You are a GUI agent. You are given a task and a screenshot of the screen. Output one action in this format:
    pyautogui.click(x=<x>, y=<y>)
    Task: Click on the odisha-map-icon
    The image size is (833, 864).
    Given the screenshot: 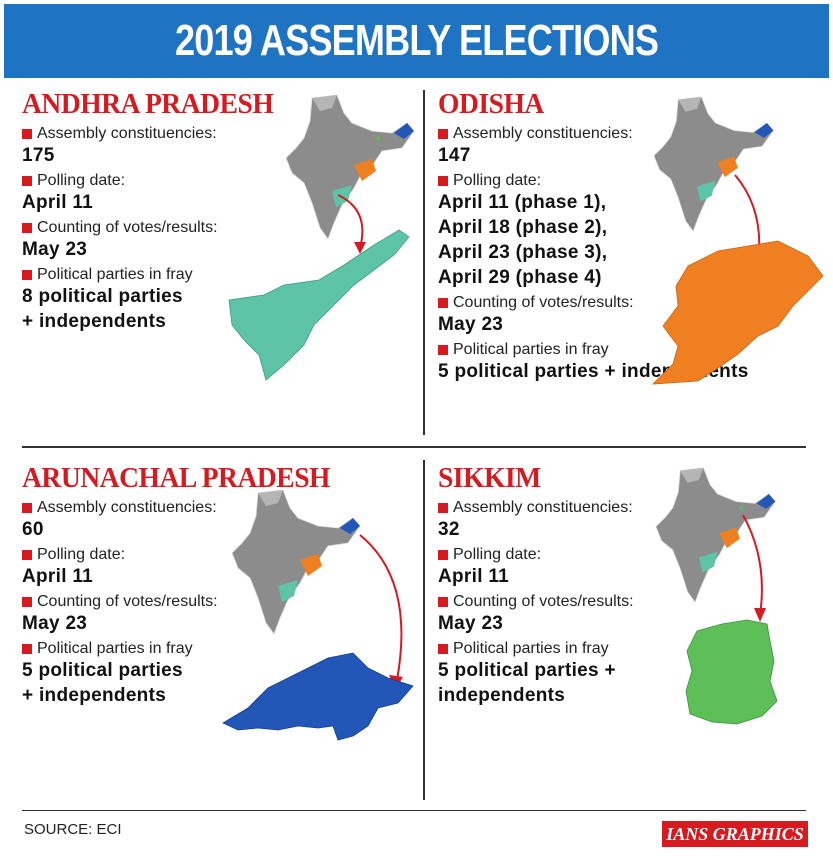 What is the action you would take?
    pyautogui.click(x=737, y=312)
    